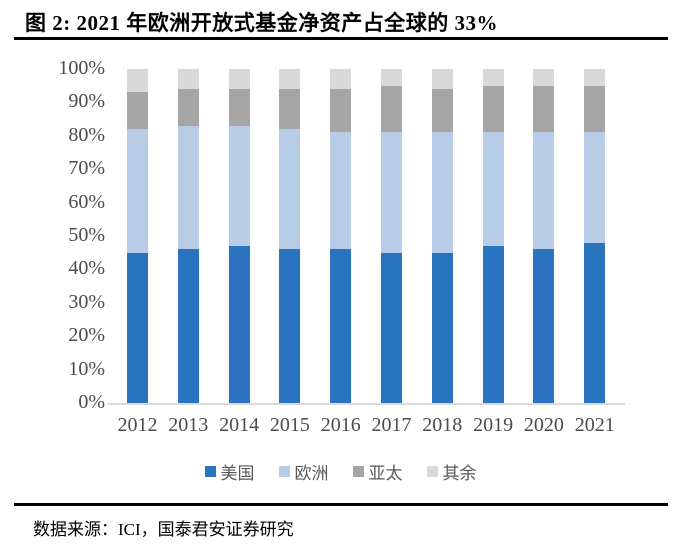  Describe the element at coordinates (442, 425) in the screenshot. I see `x-tick-label: 2018` at that location.